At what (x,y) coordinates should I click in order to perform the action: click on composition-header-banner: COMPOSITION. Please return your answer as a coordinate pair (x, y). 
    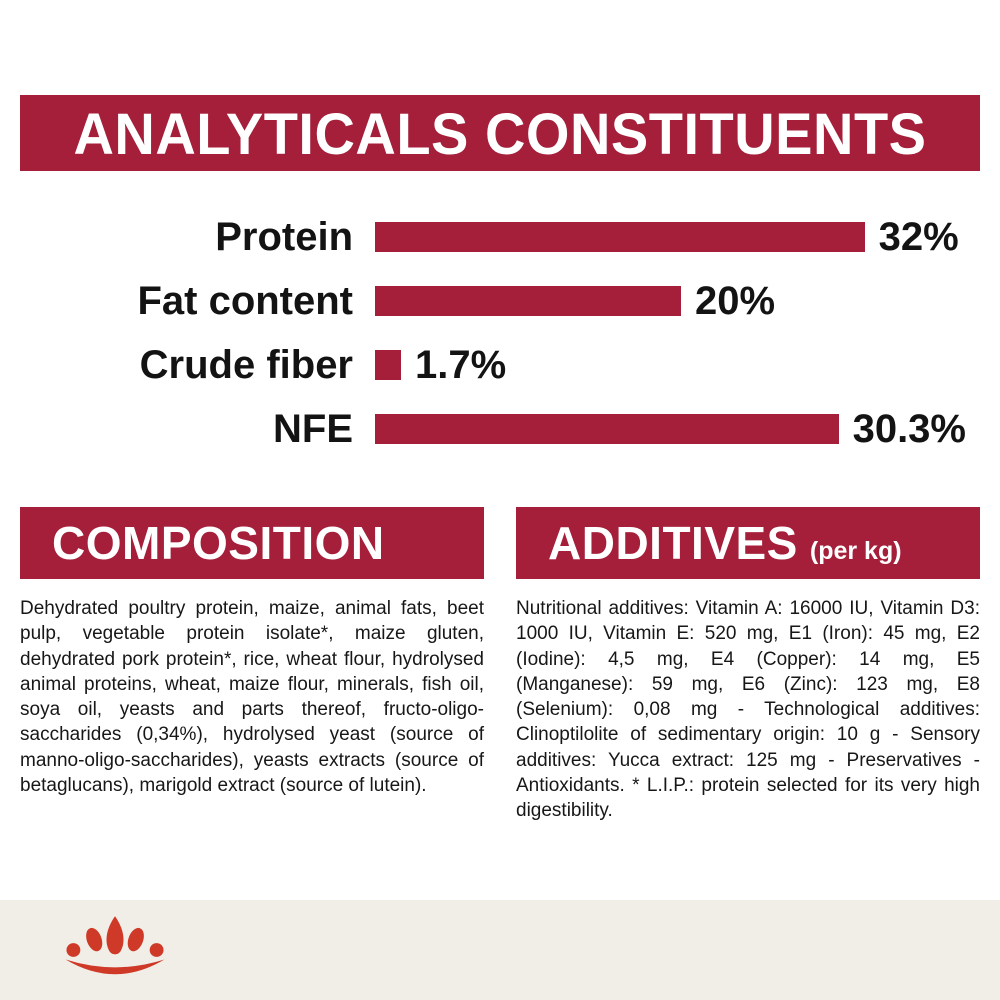
    Looking at the image, I should click on (252, 543).